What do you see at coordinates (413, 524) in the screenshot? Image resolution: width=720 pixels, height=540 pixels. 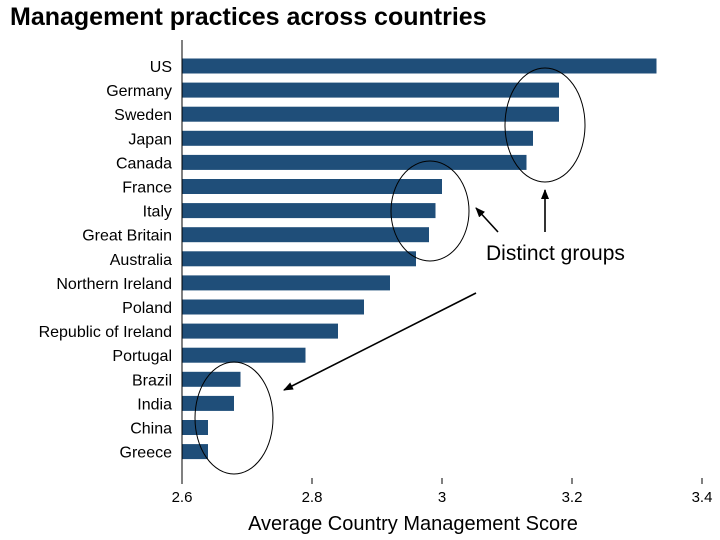 I see `x-axis-title: Average Country Management Score` at bounding box center [413, 524].